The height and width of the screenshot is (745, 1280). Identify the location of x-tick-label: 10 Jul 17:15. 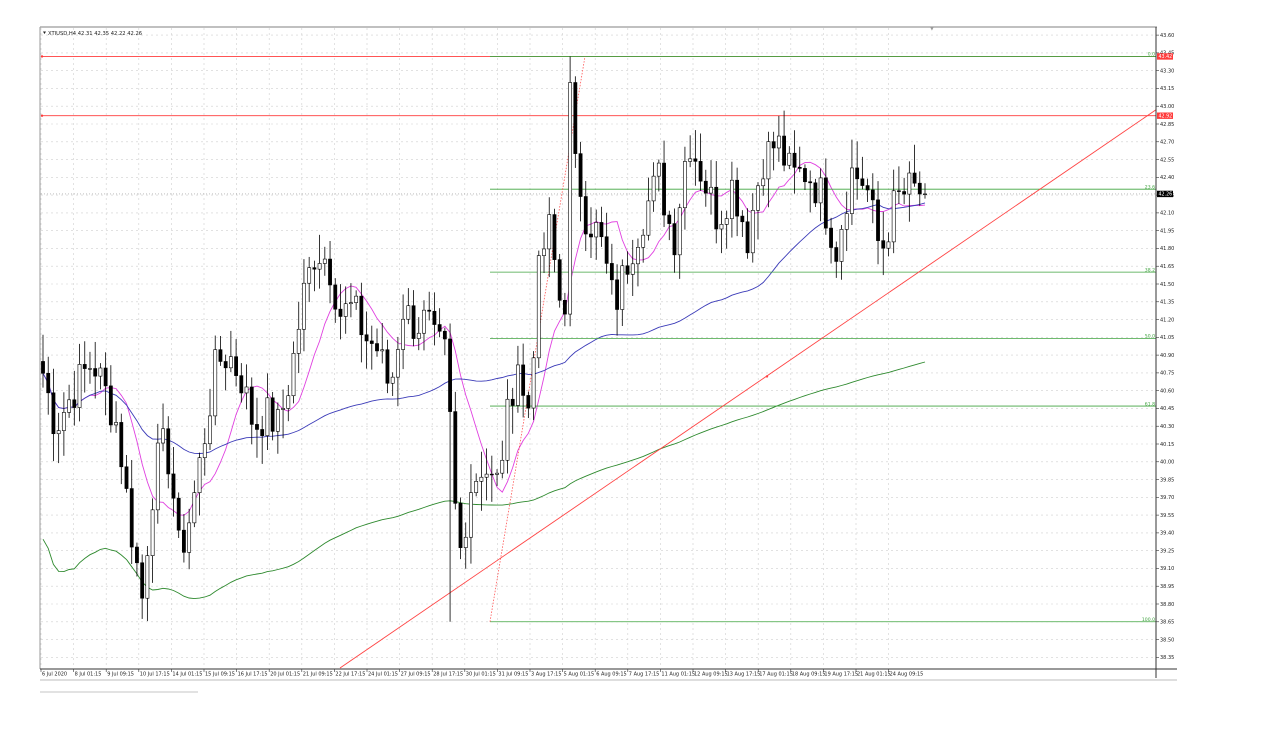
(155, 675).